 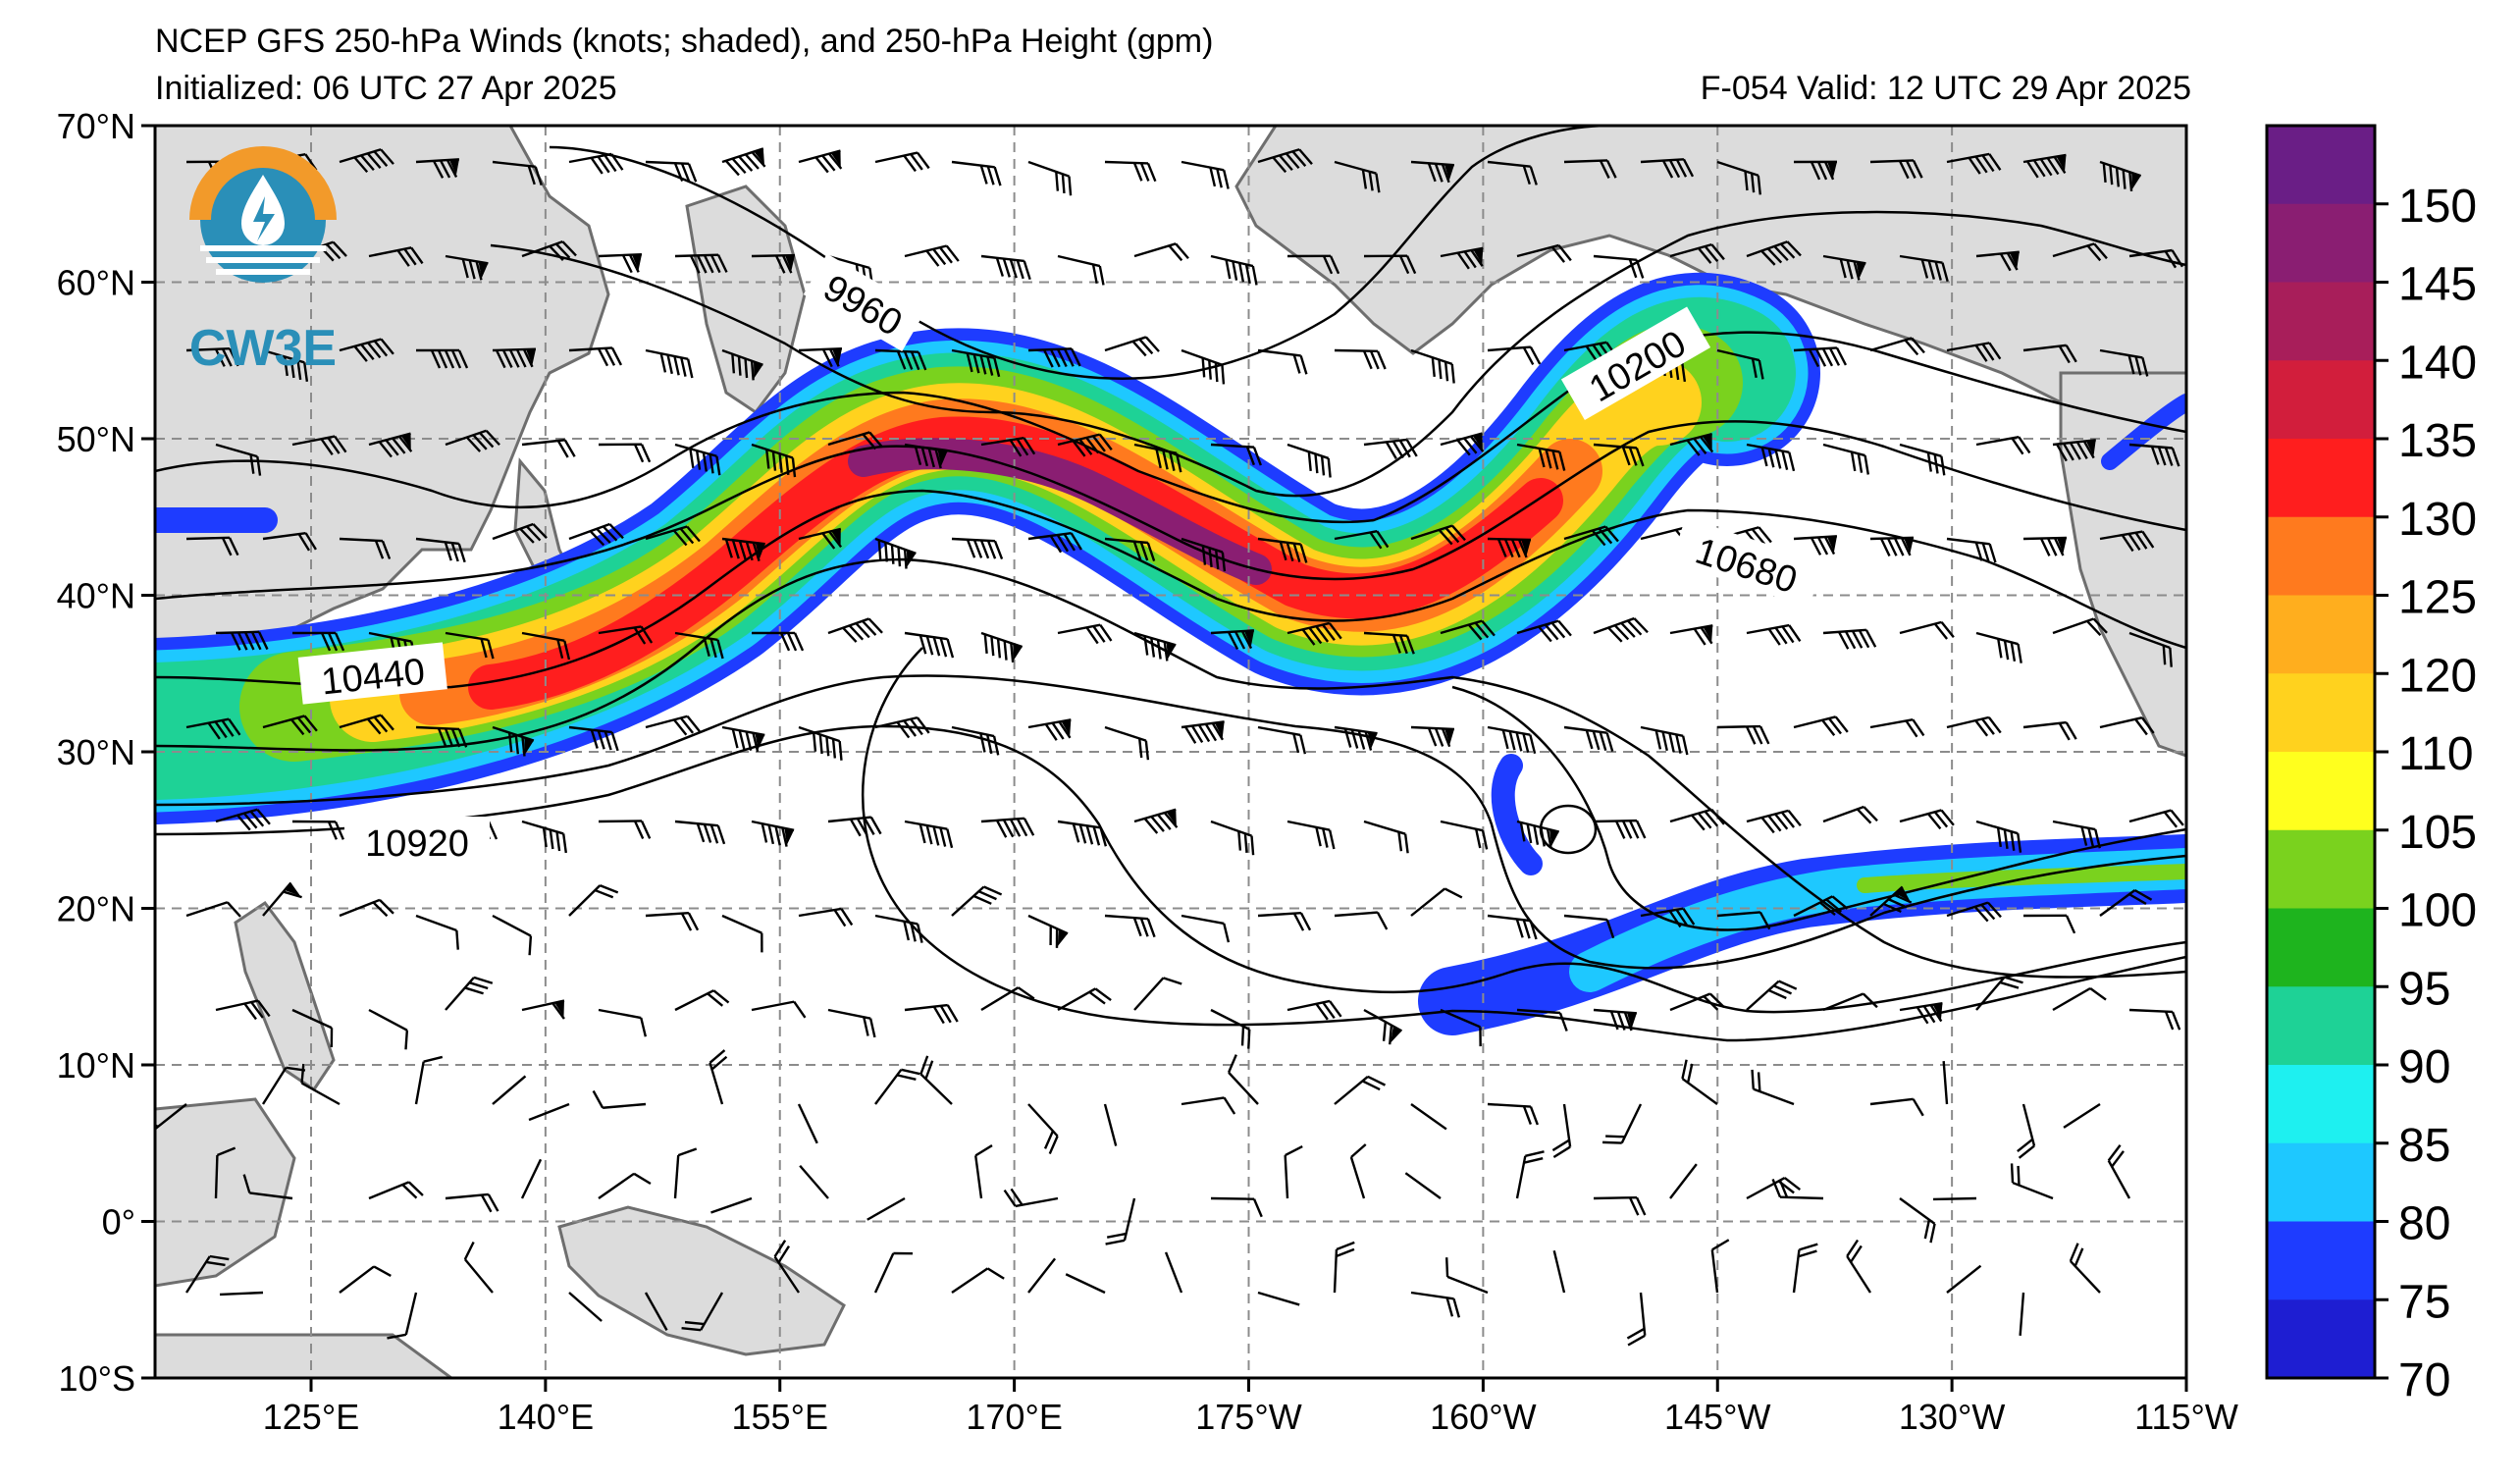 I want to click on colorbar-label: 80, so click(x=2424, y=1224).